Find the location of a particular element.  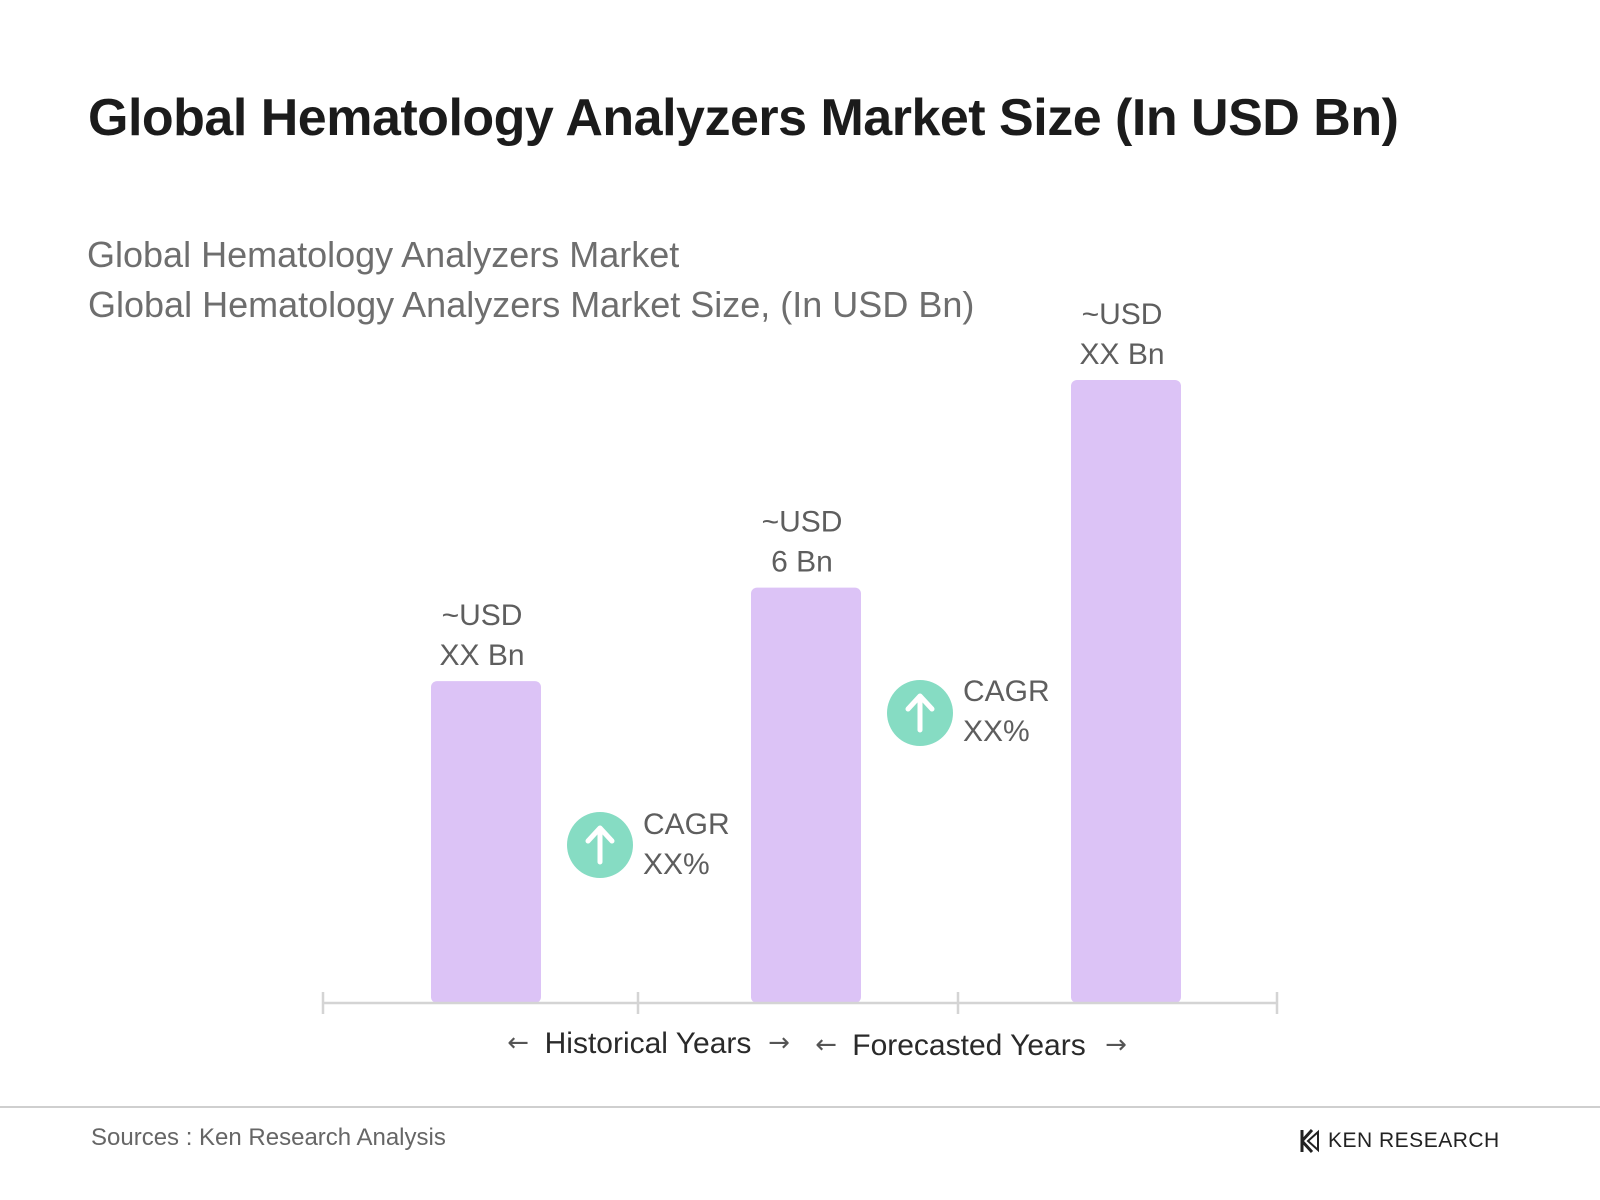

period-labels: ← Historical Years → ← Forecasted Years → is located at coordinates (817, 1044).